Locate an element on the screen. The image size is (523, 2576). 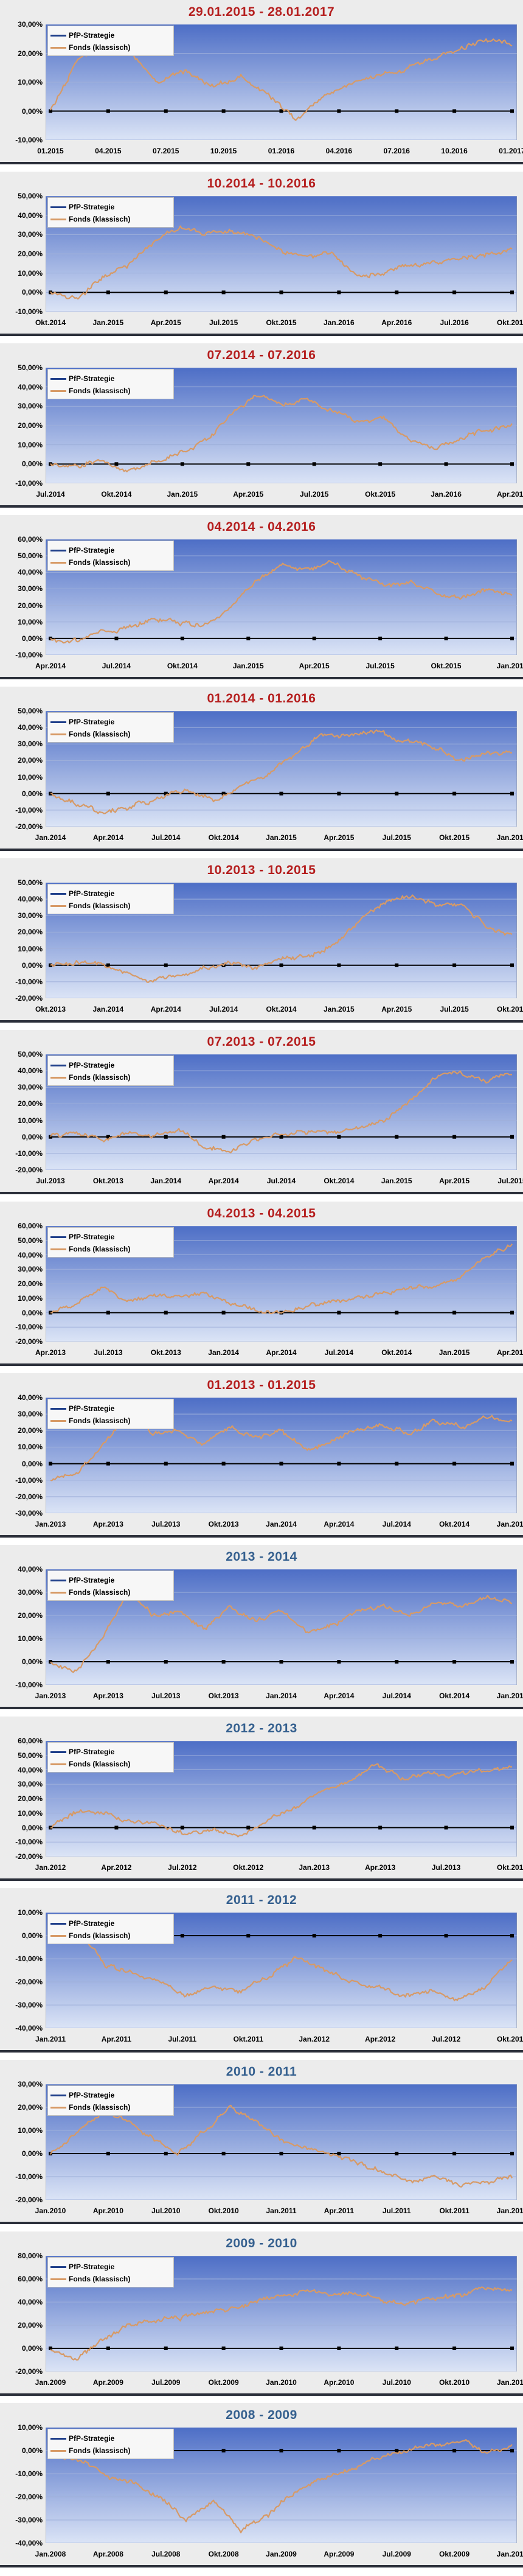
x-tick-label: Jul.2014 is located at coordinates (339, 1353).